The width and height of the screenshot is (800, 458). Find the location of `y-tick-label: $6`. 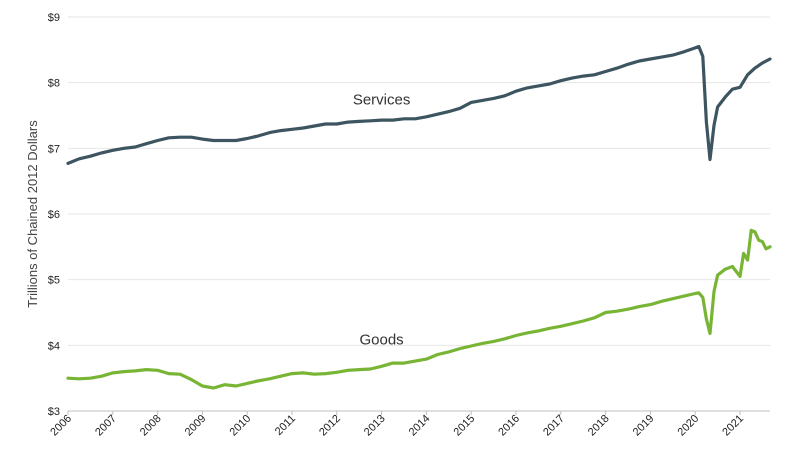

y-tick-label: $6 is located at coordinates (54, 215).